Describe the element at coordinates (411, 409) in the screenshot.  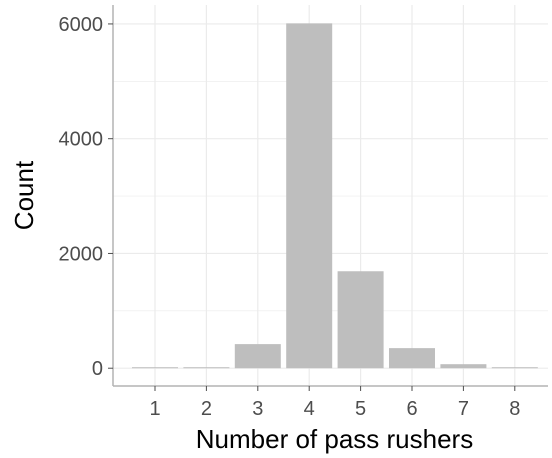
I see `x-tick-label: 6` at that location.